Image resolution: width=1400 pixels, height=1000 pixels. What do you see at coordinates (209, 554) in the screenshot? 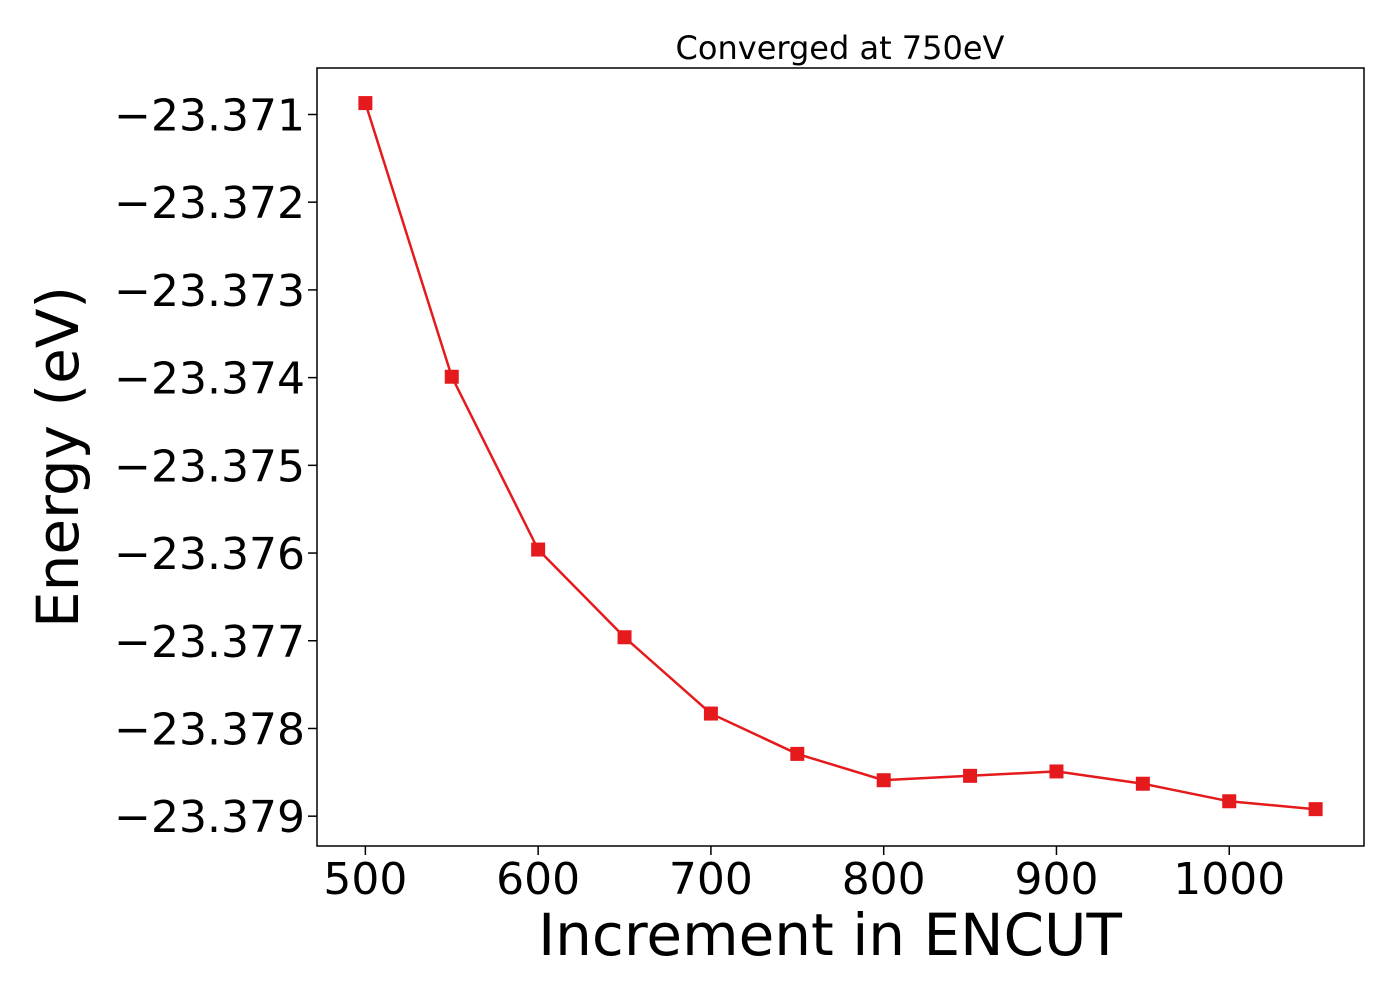
I see `y-tick-label: −23.376` at bounding box center [209, 554].